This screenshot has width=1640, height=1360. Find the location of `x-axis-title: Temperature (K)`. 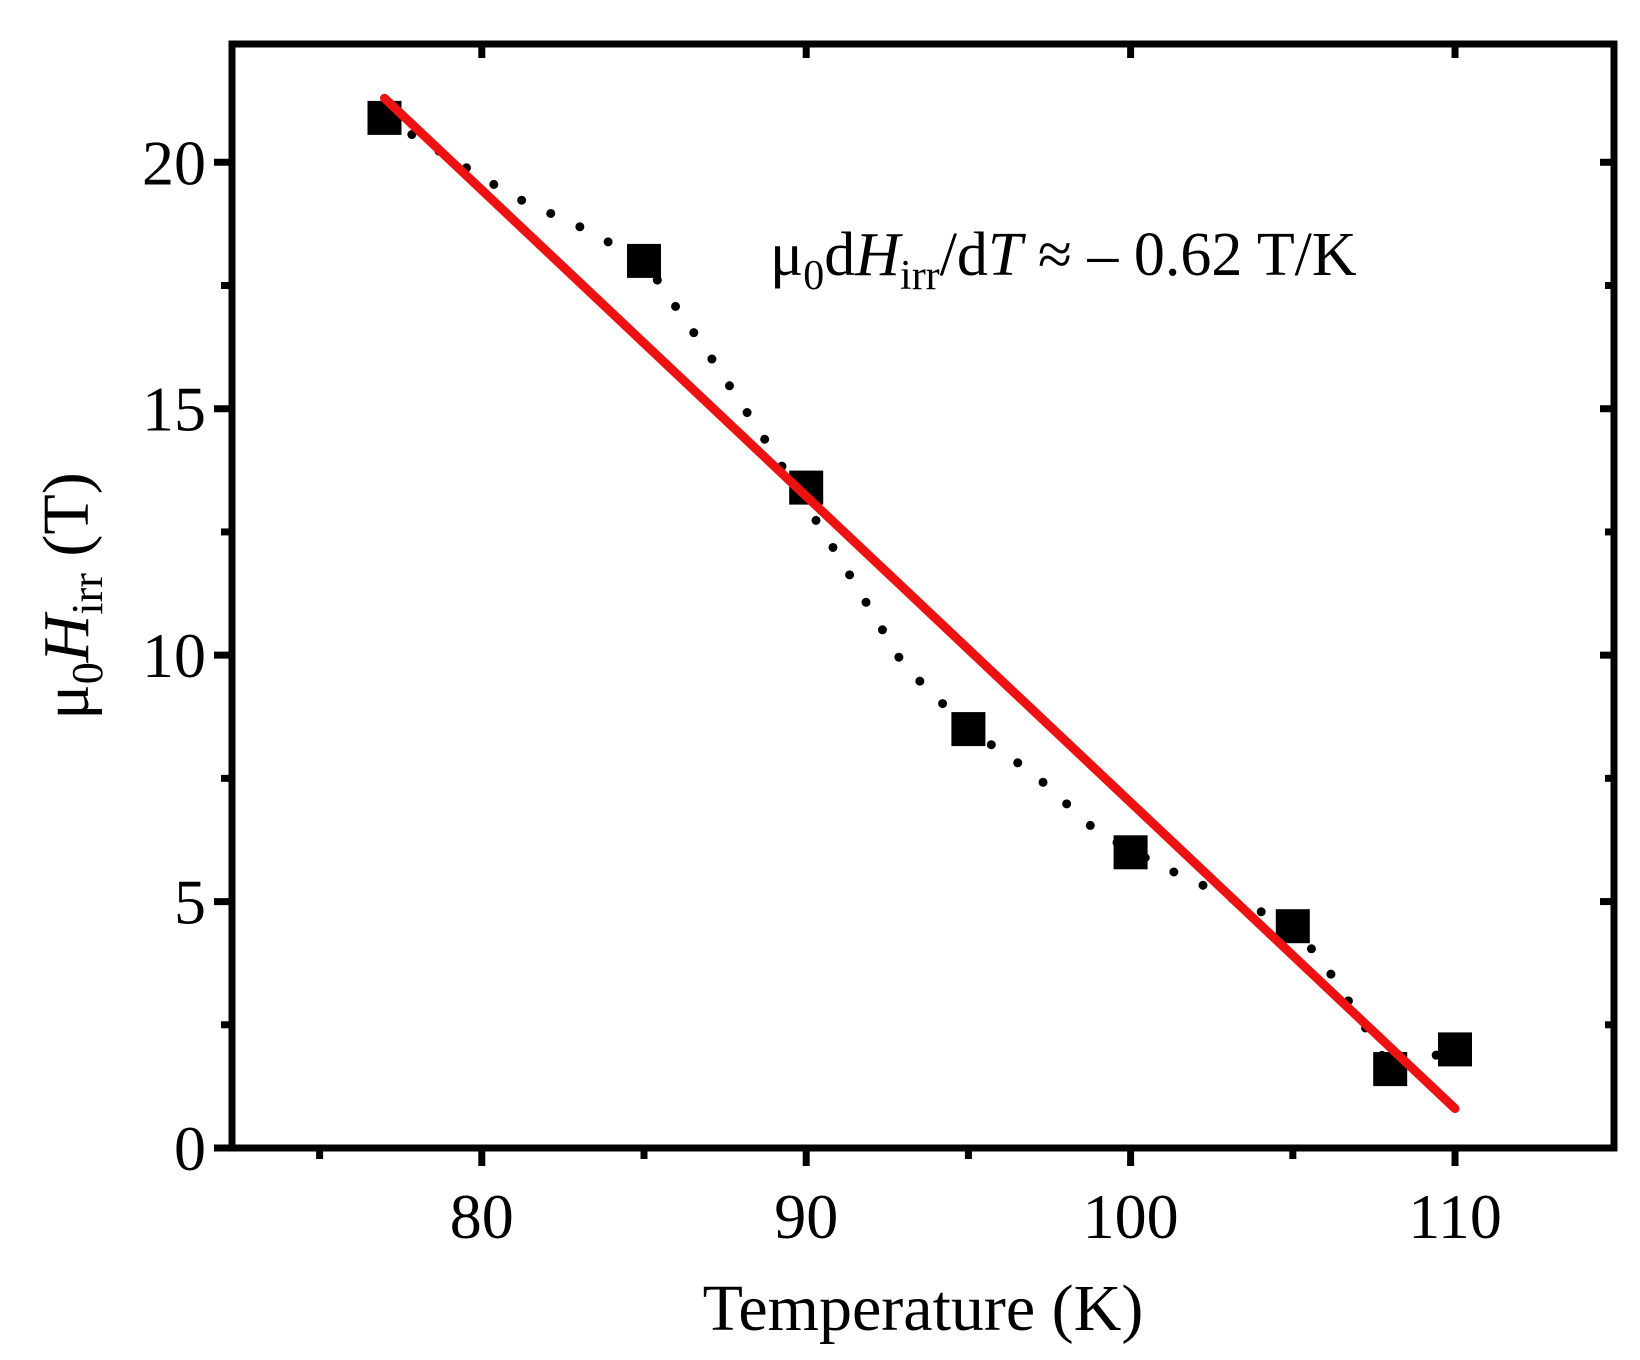

x-axis-title: Temperature (K) is located at coordinates (923, 1308).